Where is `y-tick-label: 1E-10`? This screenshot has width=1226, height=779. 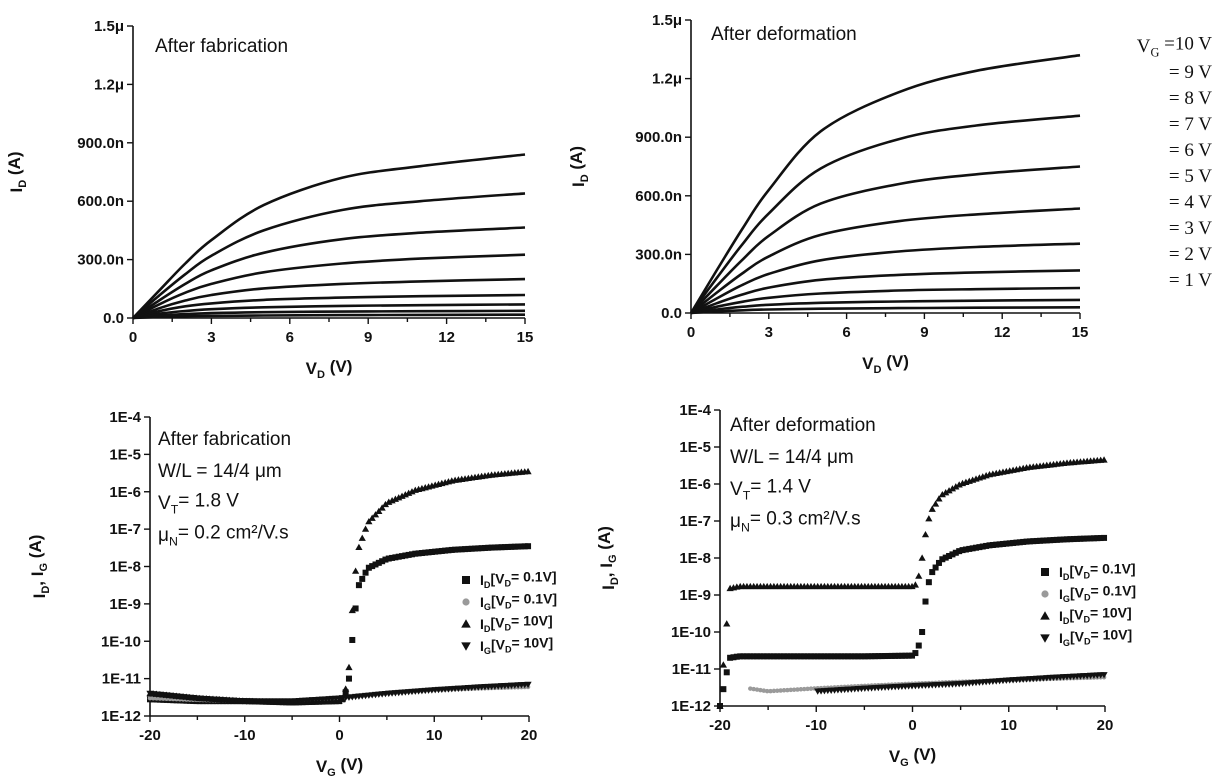
y-tick-label: 1E-10 is located at coordinates (121, 641).